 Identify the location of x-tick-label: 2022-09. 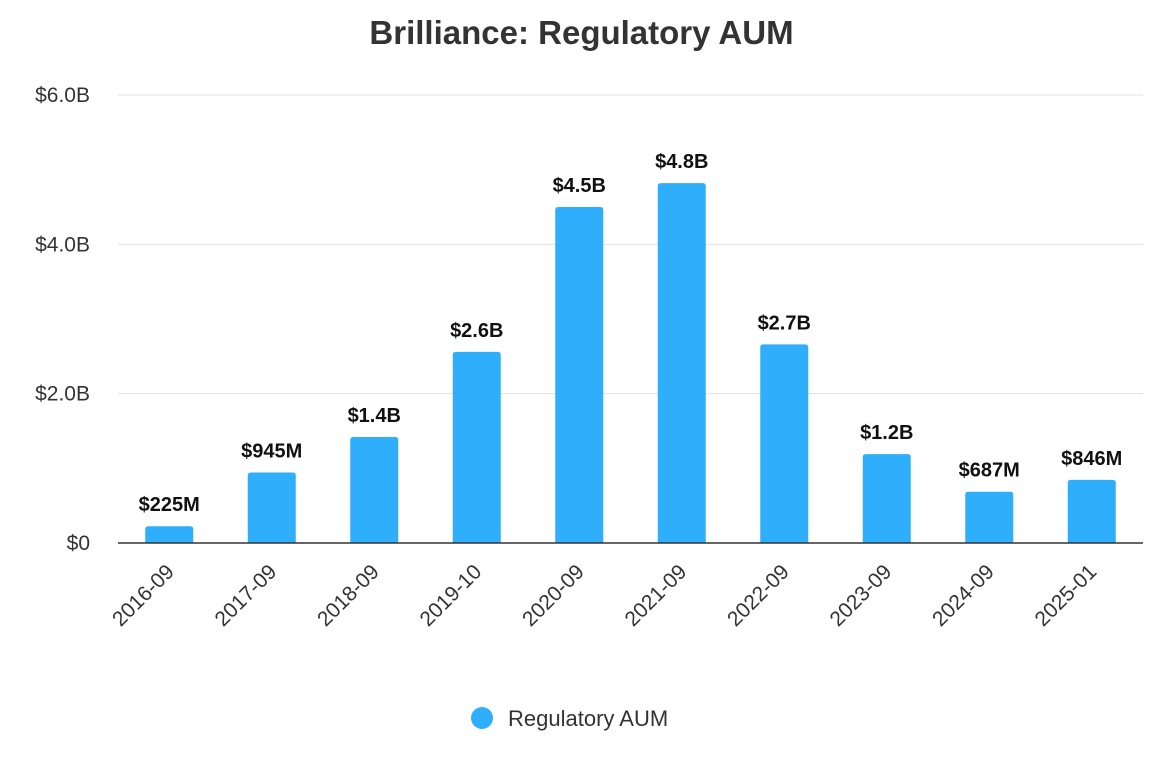
(758, 595).